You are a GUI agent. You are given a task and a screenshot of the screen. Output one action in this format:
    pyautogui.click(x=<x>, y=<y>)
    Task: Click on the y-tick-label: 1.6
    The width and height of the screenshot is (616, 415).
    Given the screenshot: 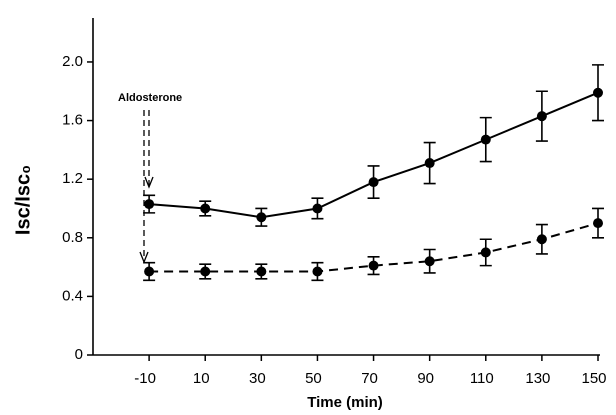 What is the action you would take?
    pyautogui.click(x=72, y=120)
    